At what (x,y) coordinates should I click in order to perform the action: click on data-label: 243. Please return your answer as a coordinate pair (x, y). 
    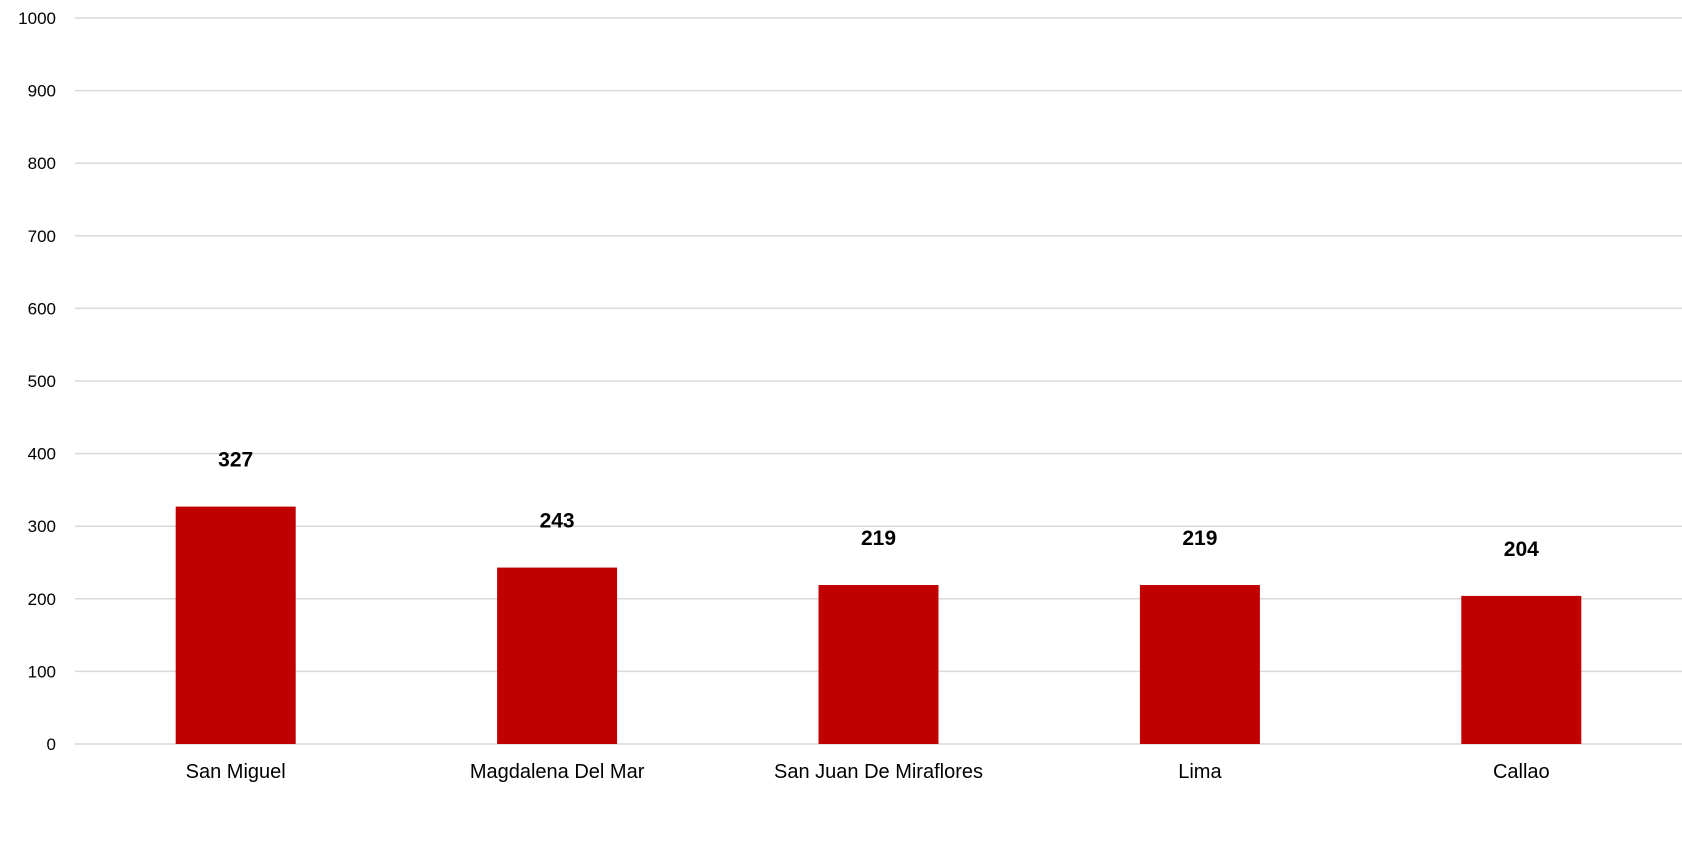
    Looking at the image, I should click on (557, 521).